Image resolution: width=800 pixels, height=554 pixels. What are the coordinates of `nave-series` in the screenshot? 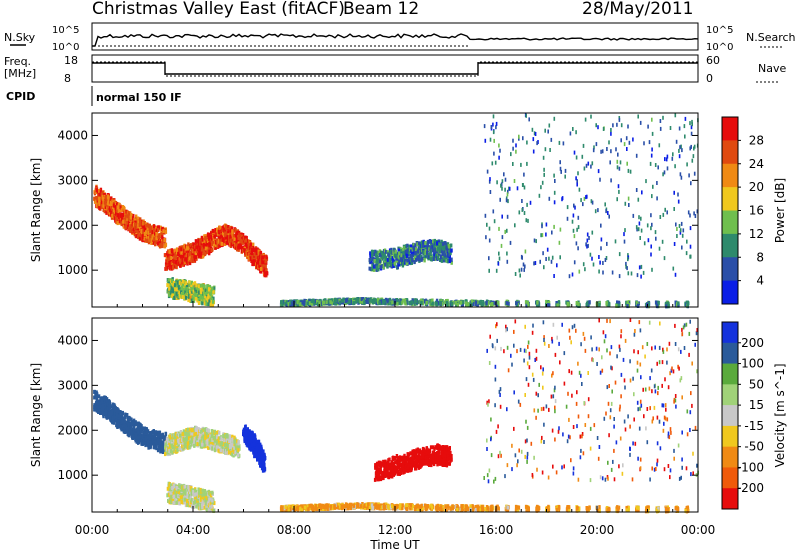 It's located at (395, 69).